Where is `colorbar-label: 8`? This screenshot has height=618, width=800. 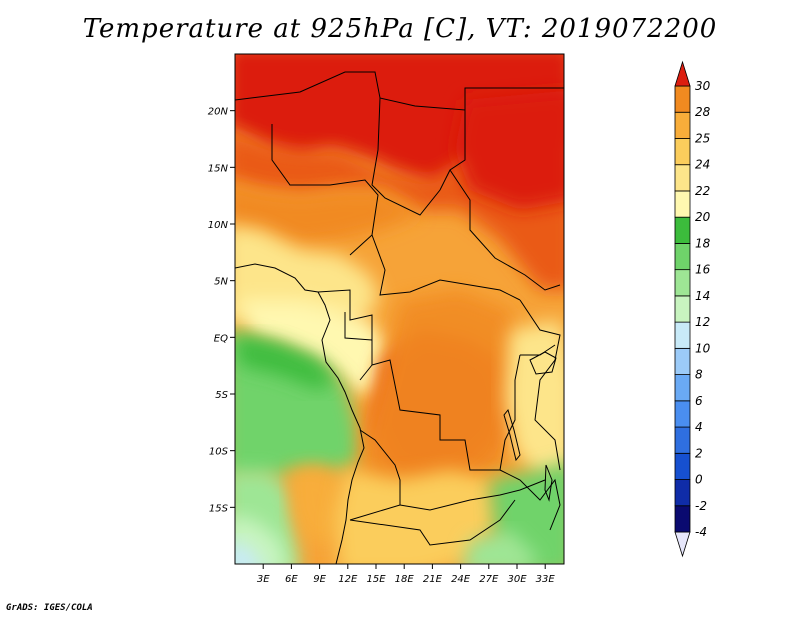 colorbar-label: 8 is located at coordinates (699, 375).